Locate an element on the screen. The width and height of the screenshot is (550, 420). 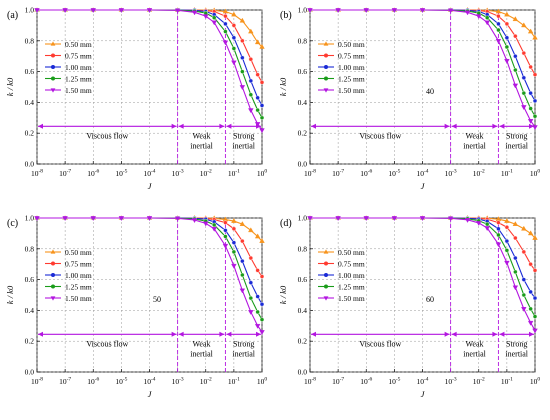
x-tick-label: 10⁻³ is located at coordinates (178, 174).